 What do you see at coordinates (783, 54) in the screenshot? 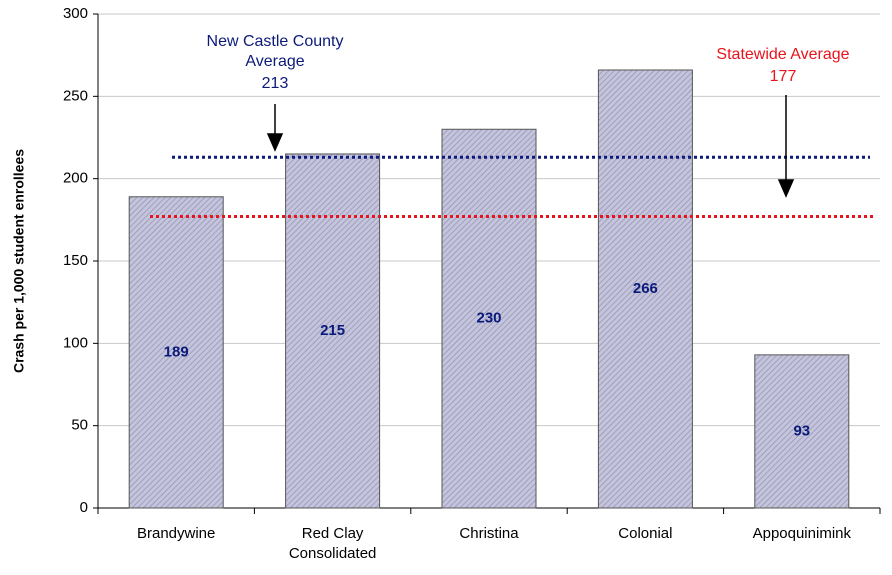
I see `reference-label: Statewide Average` at bounding box center [783, 54].